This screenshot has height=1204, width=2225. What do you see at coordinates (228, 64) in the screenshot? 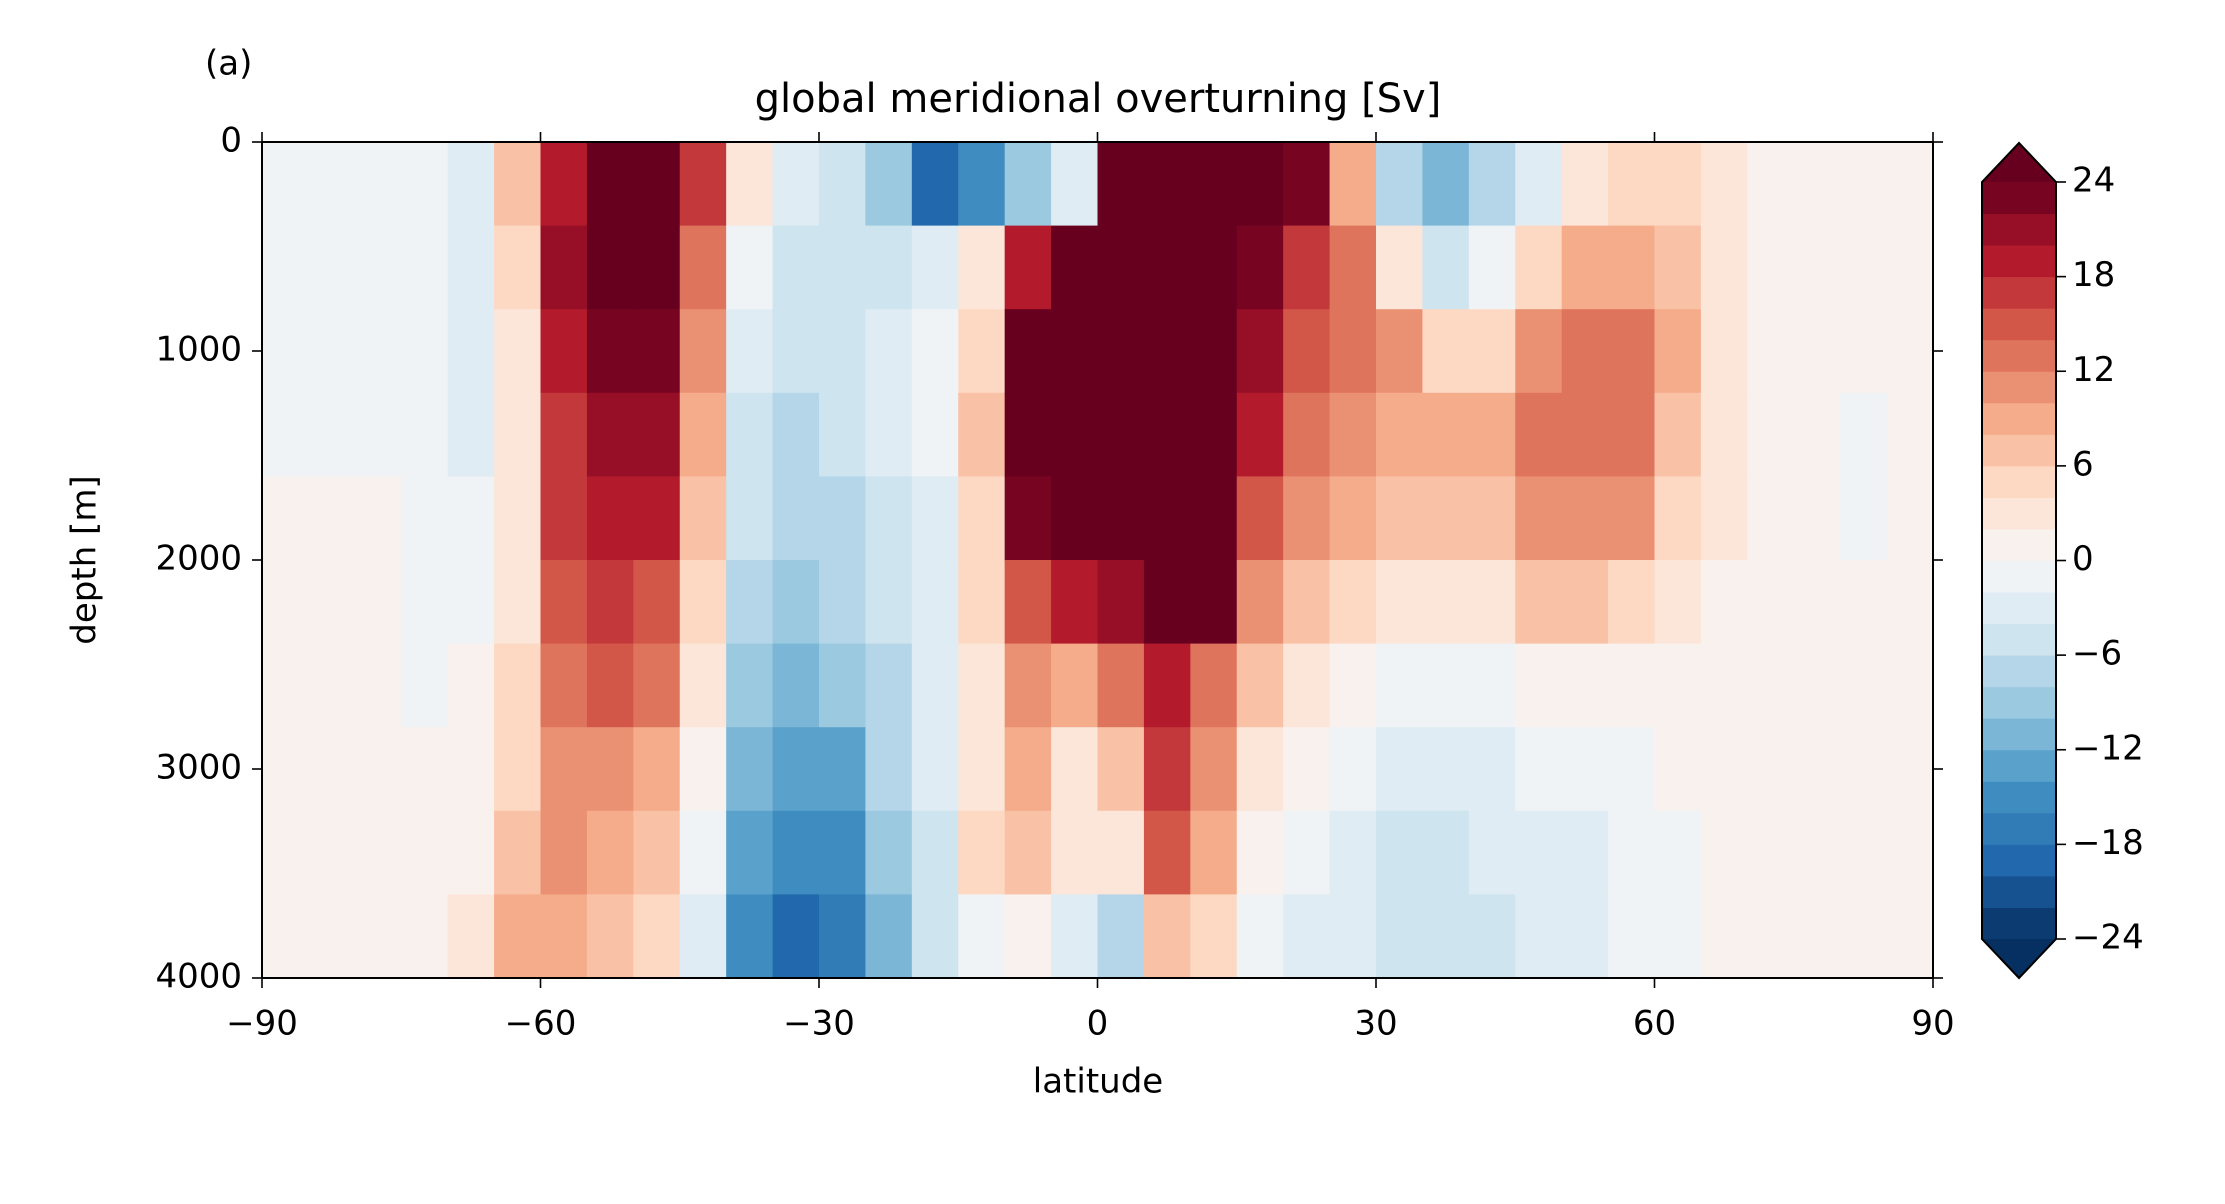
I see `panel-label: (a)` at bounding box center [228, 64].